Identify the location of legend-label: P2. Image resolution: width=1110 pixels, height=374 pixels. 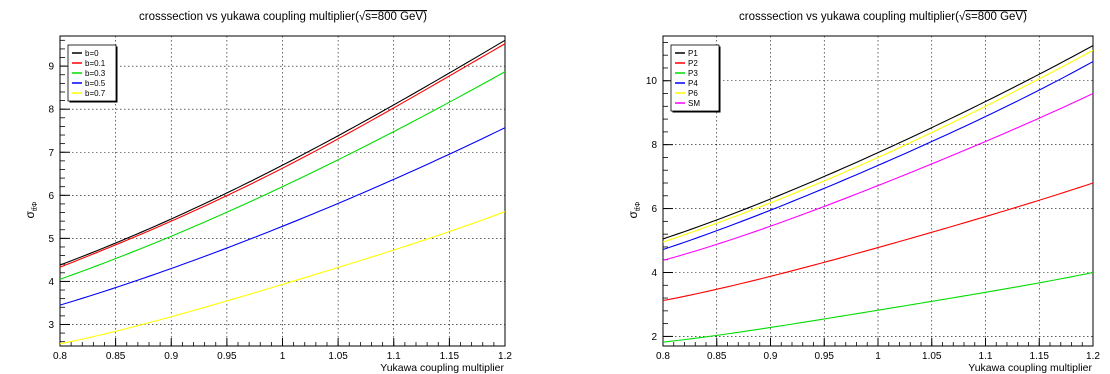
(693, 63).